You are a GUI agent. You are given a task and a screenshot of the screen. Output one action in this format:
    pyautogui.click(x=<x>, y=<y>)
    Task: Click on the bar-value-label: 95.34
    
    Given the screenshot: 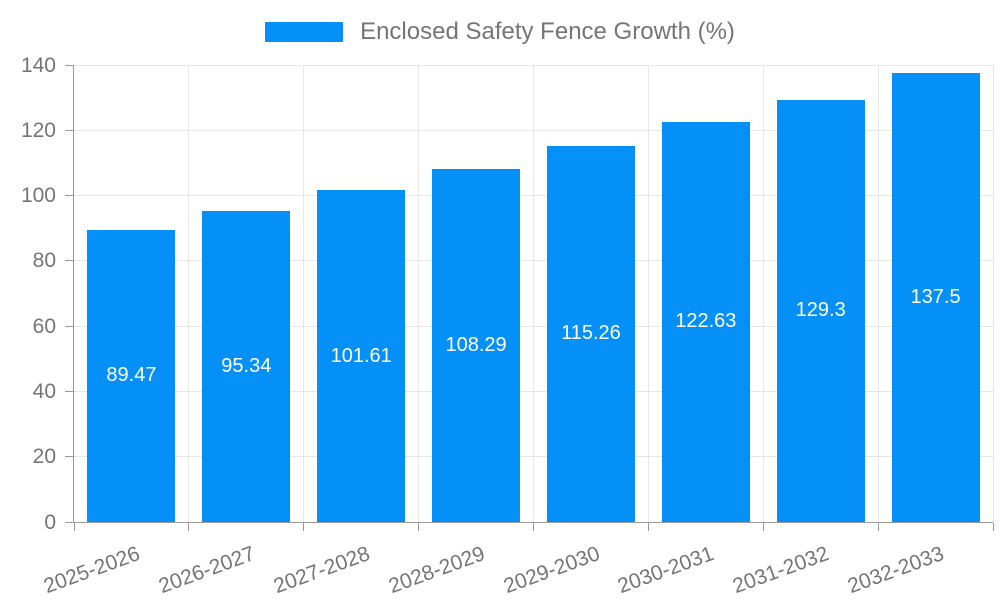 What is the action you would take?
    pyautogui.click(x=246, y=365)
    